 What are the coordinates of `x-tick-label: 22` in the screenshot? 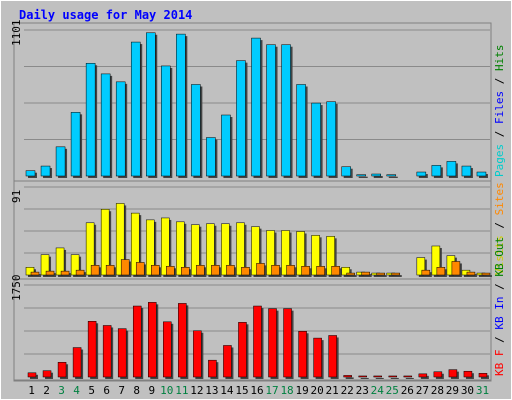 It's located at (347, 390).